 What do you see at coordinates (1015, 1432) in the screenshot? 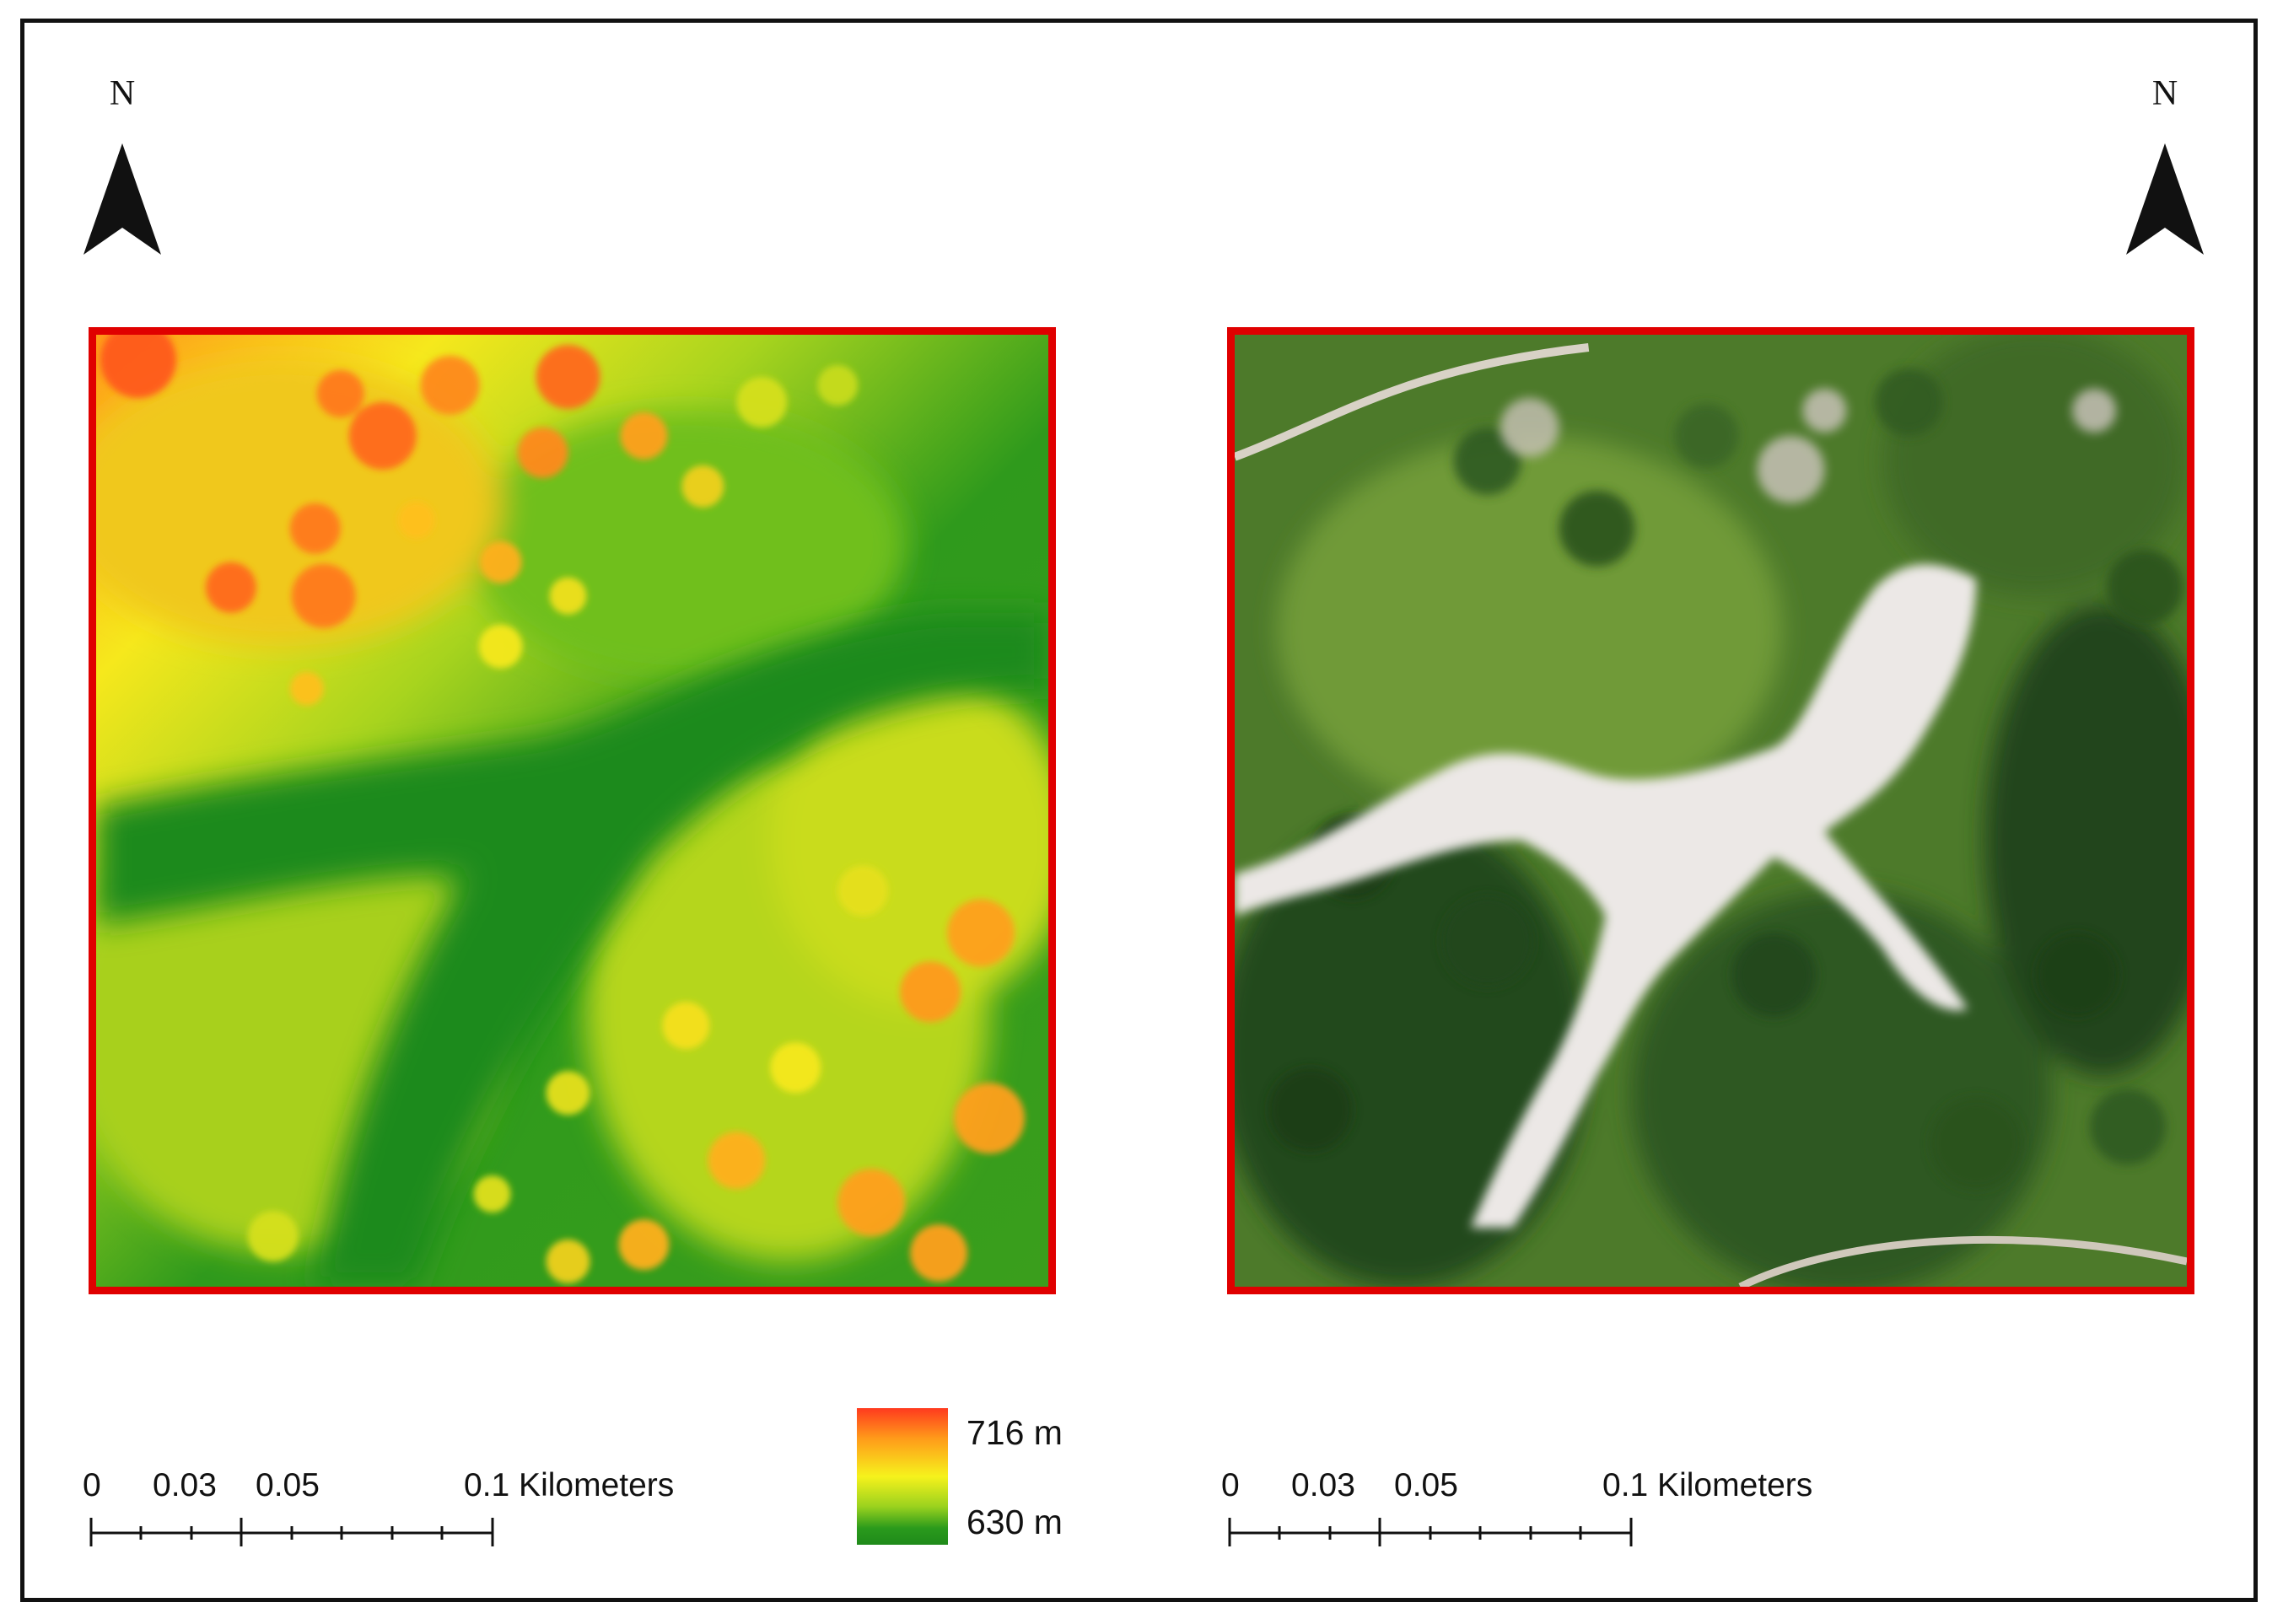
I see `elevation-max-label: 716 m` at bounding box center [1015, 1432].